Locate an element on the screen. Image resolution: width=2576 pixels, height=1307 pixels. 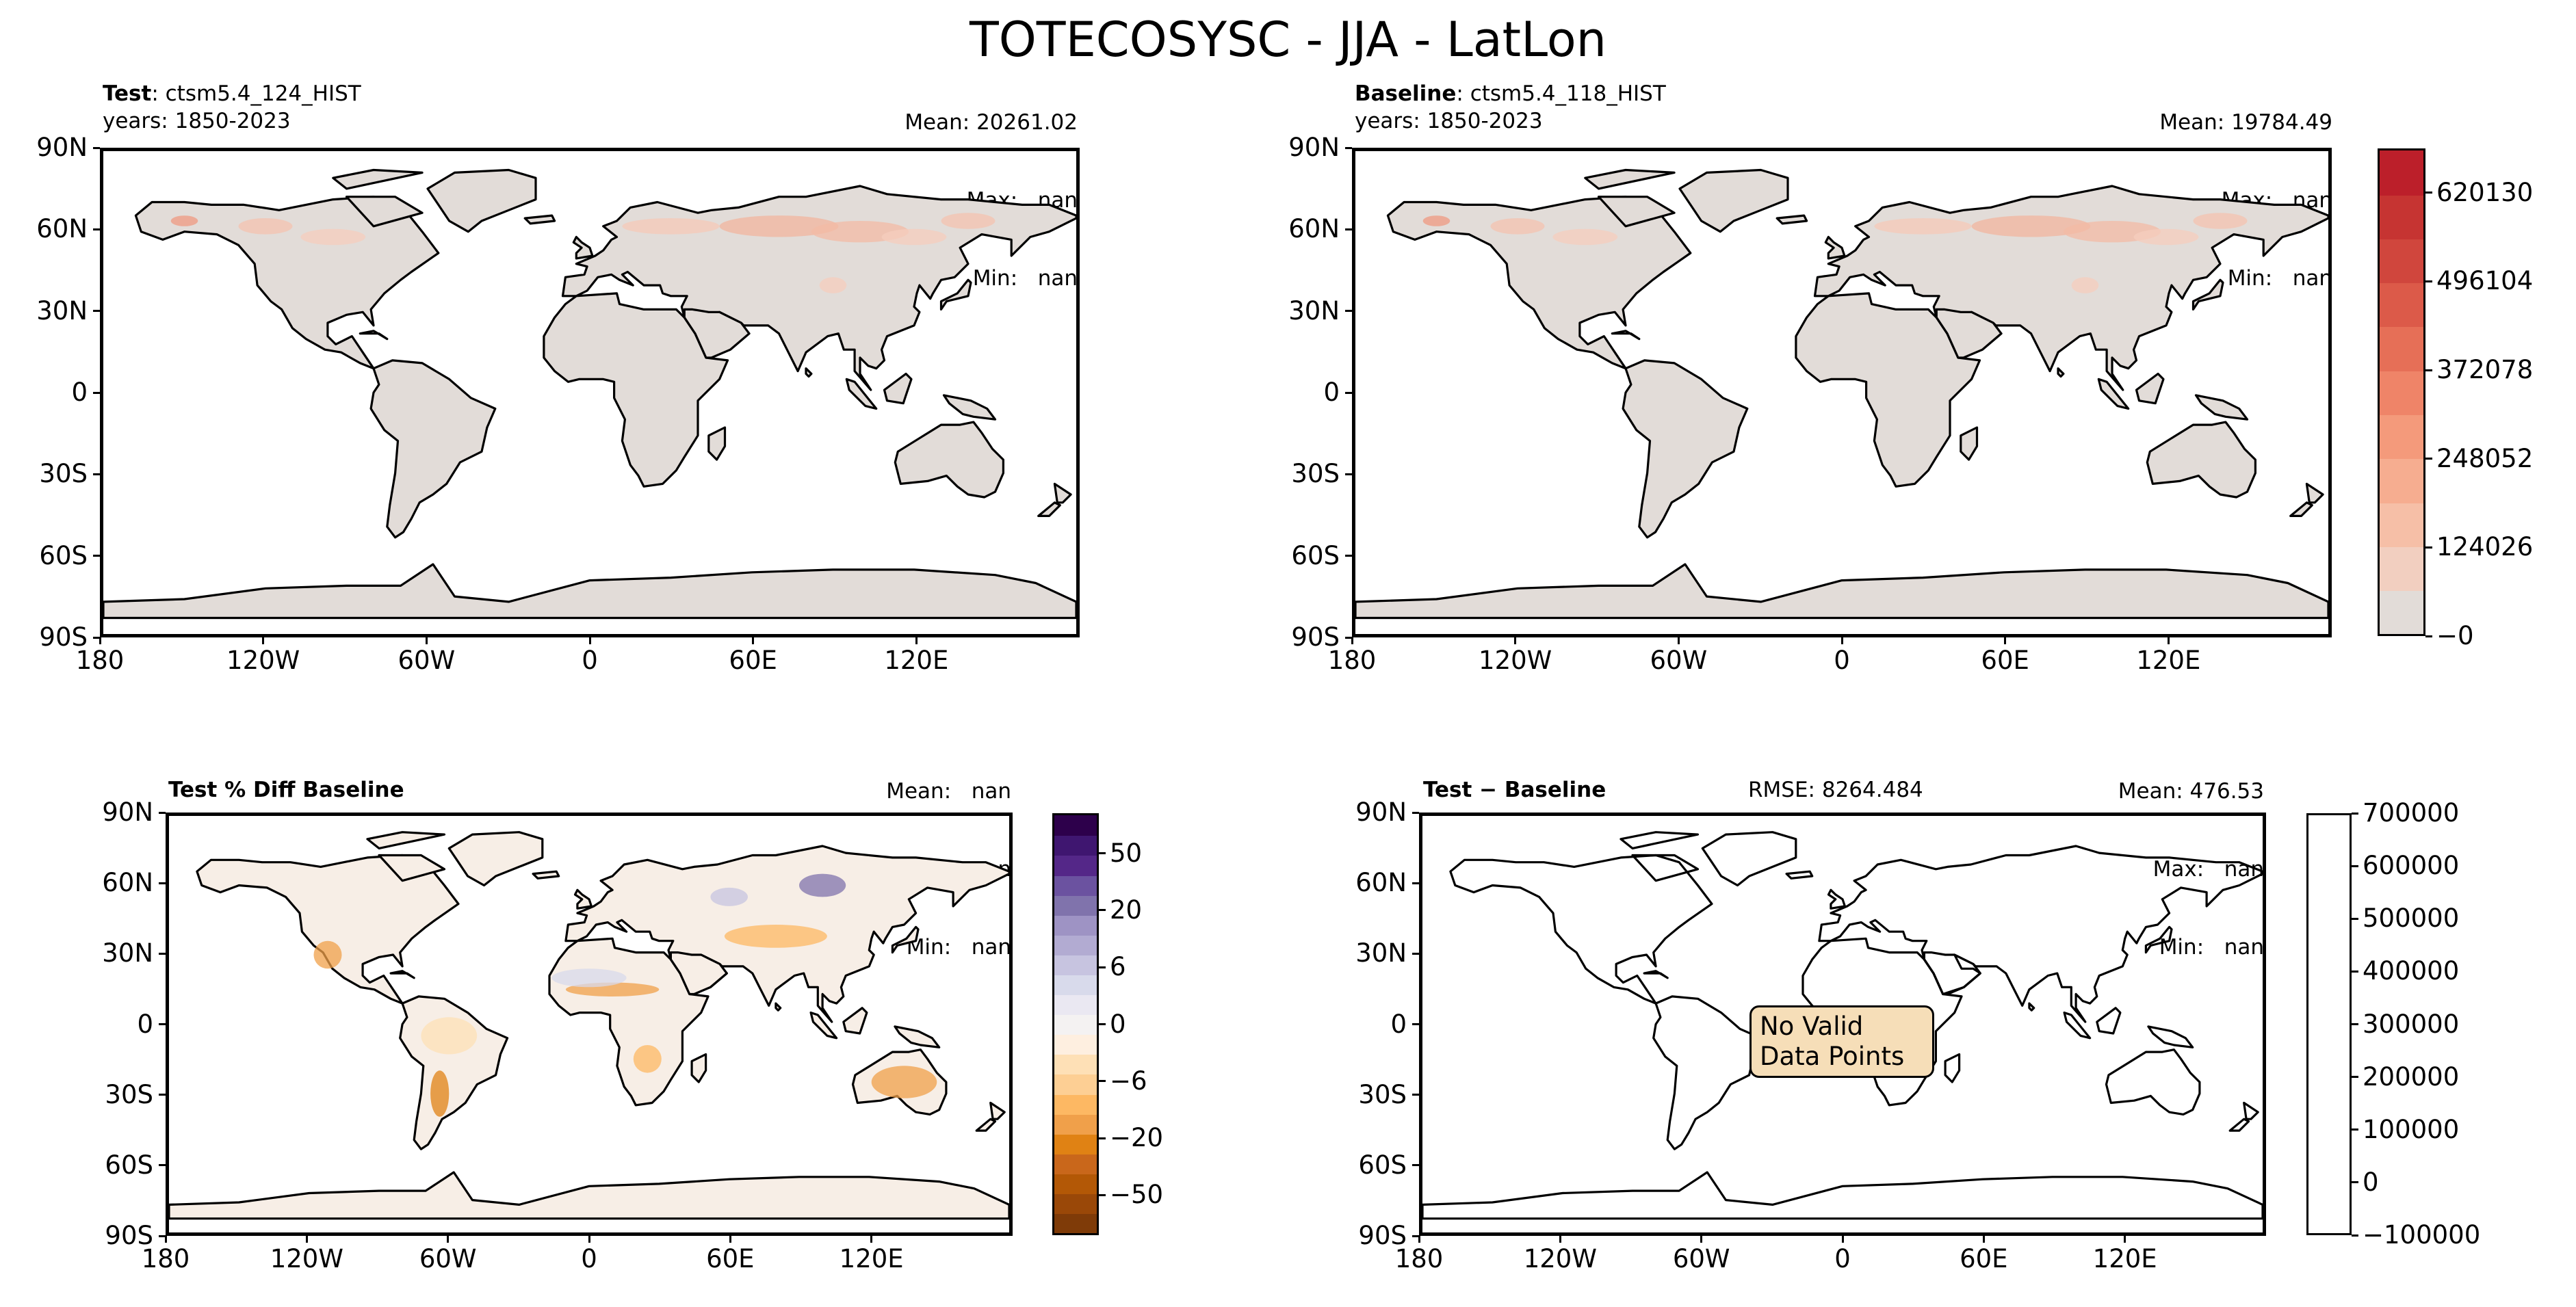
test-ytick-label: 90S is located at coordinates (63, 637).